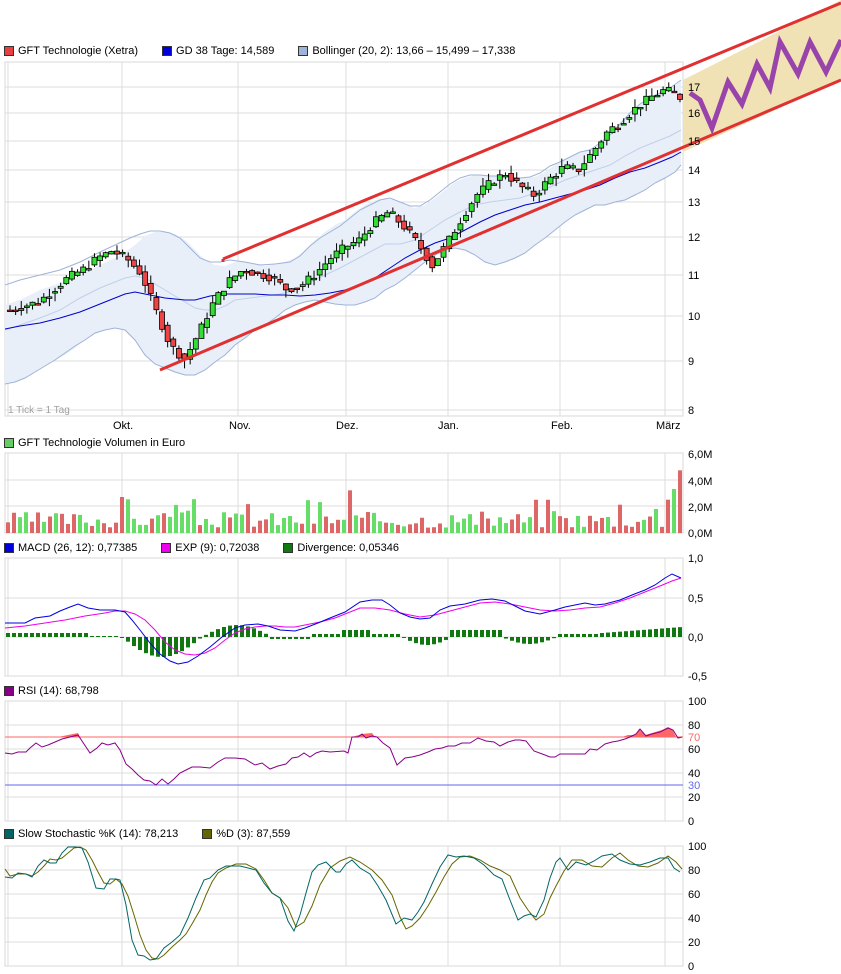 The height and width of the screenshot is (974, 841). What do you see at coordinates (9, 51) in the screenshot?
I see `price-swatch-icon` at bounding box center [9, 51].